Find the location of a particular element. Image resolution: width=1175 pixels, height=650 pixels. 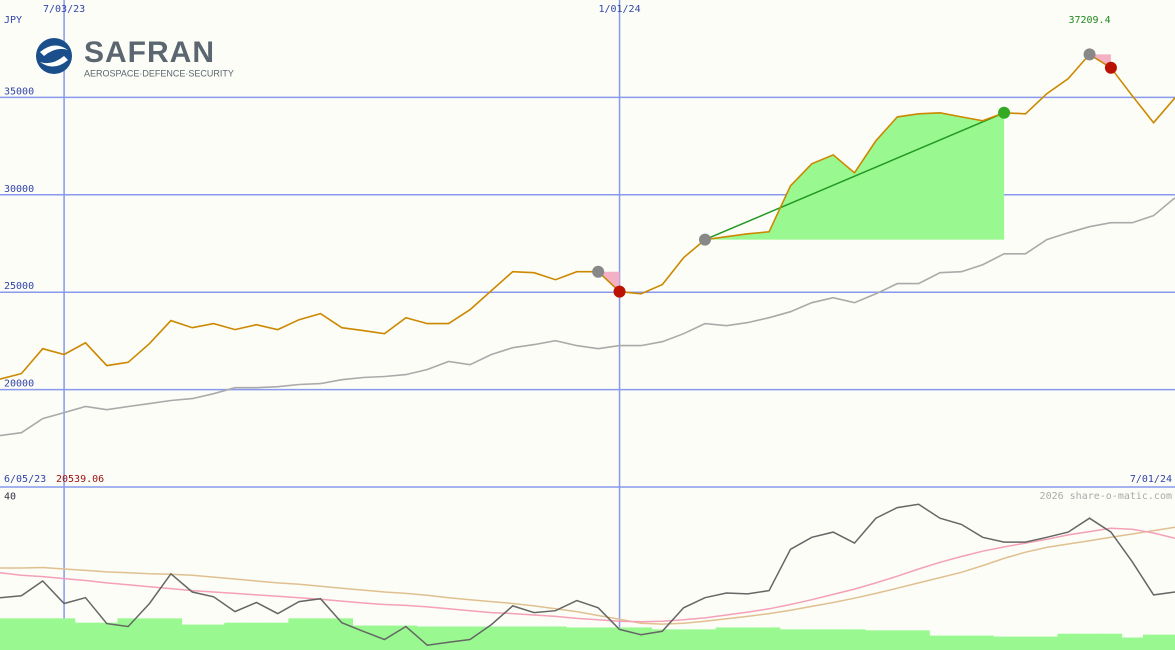

logo: SAFRAN AEROSPACE·DEFENCE·SECURITY is located at coordinates (135, 57).